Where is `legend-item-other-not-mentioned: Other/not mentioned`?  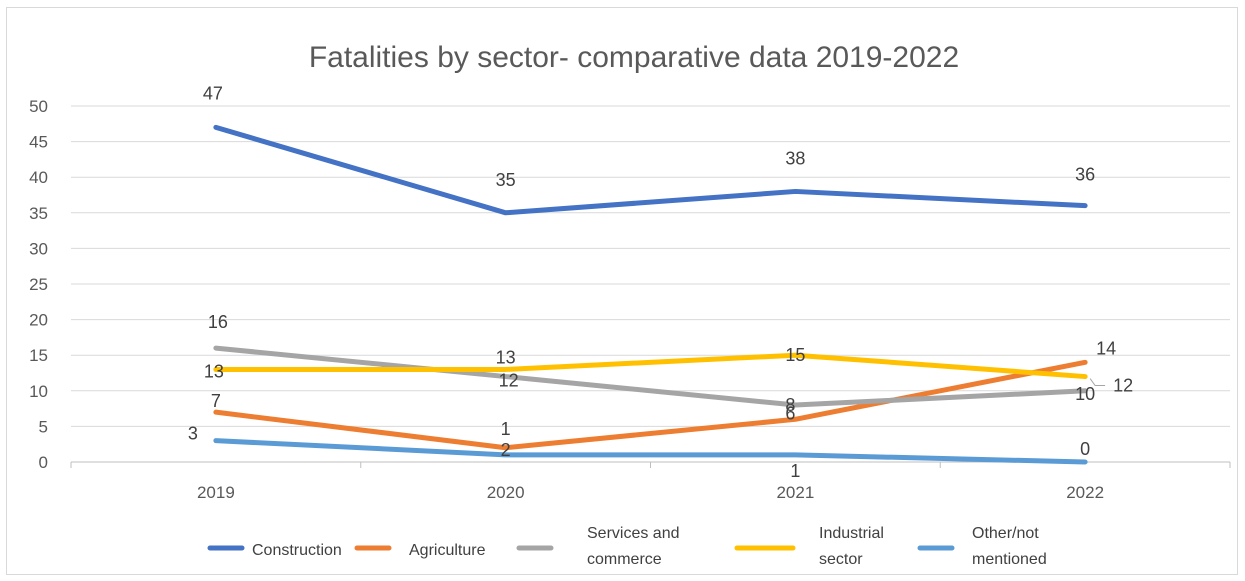
legend-item-other-not-mentioned: Other/not mentioned is located at coordinates (982, 546).